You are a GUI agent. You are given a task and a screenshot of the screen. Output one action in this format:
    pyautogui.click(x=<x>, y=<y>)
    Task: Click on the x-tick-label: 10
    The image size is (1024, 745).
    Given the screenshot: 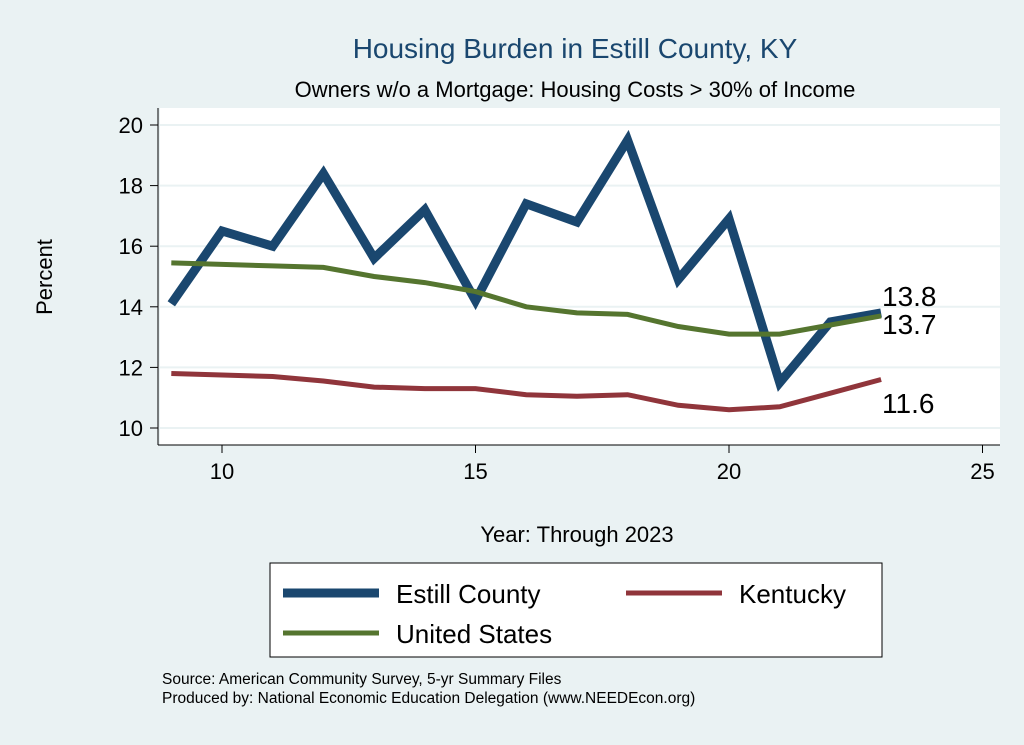 What is the action you would take?
    pyautogui.click(x=222, y=471)
    